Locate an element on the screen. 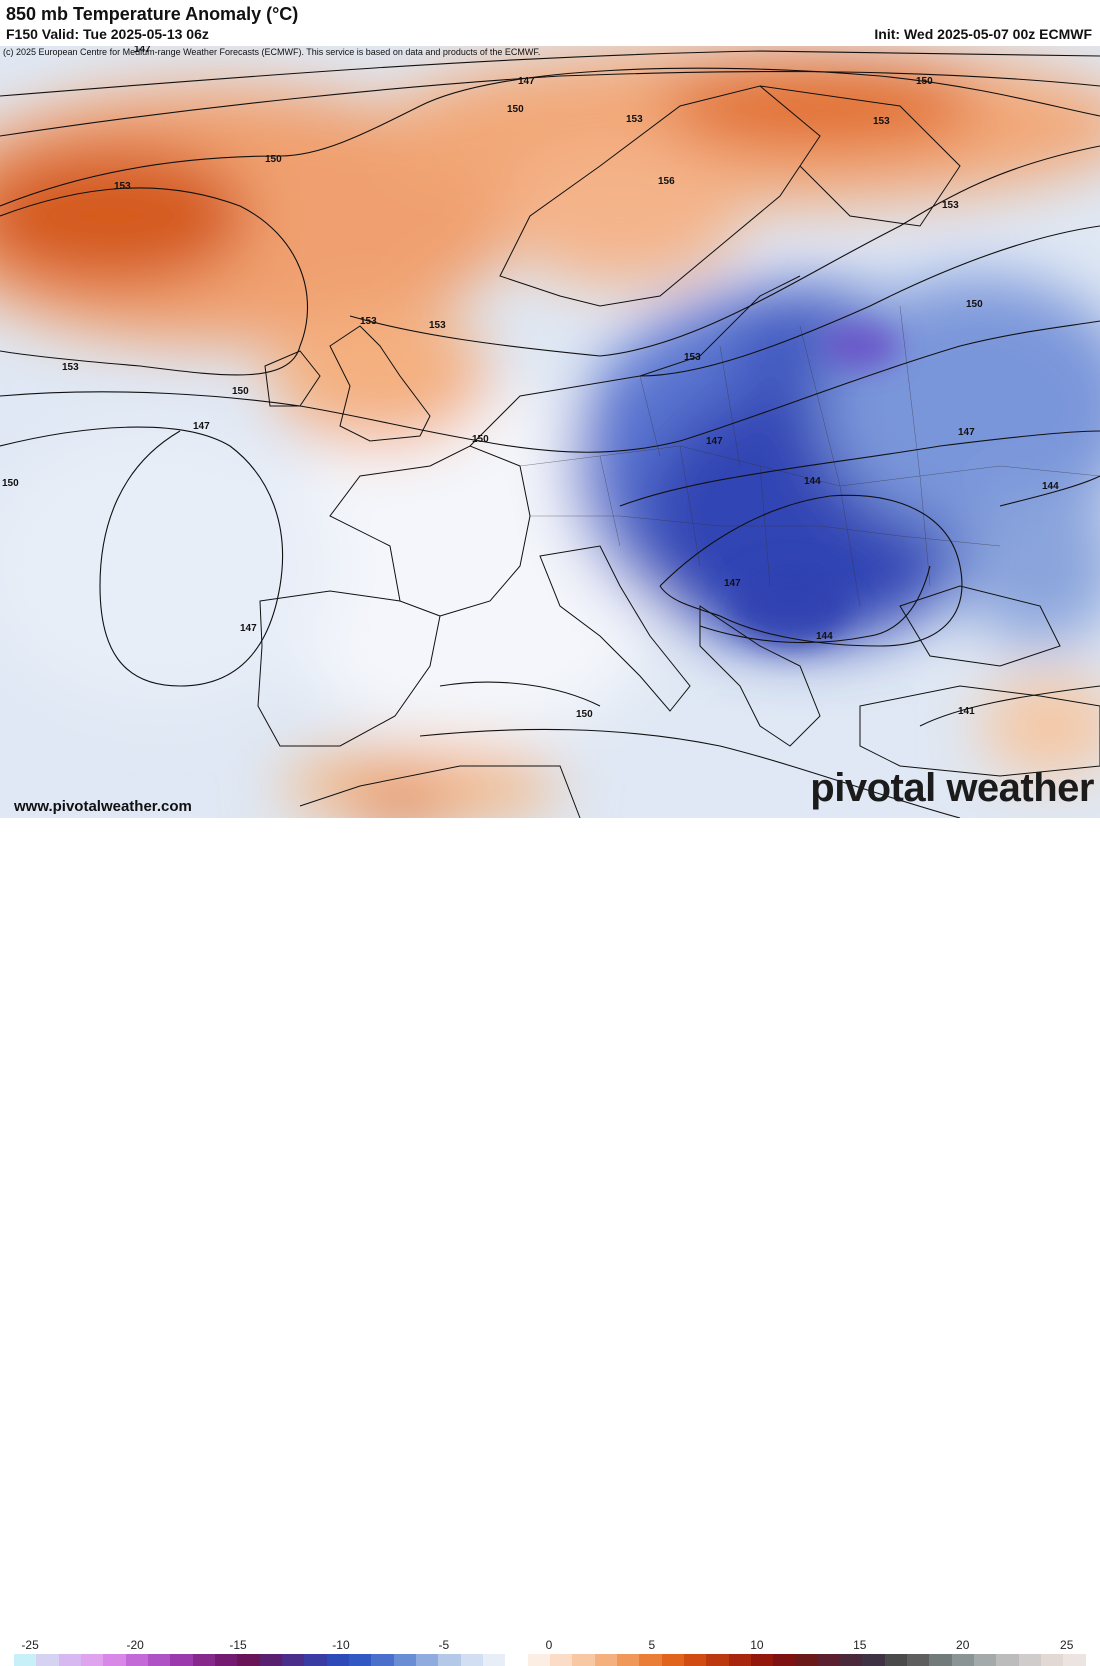 This screenshot has height=1666, width=1100. colorbar-tick: -5 is located at coordinates (444, 1645).